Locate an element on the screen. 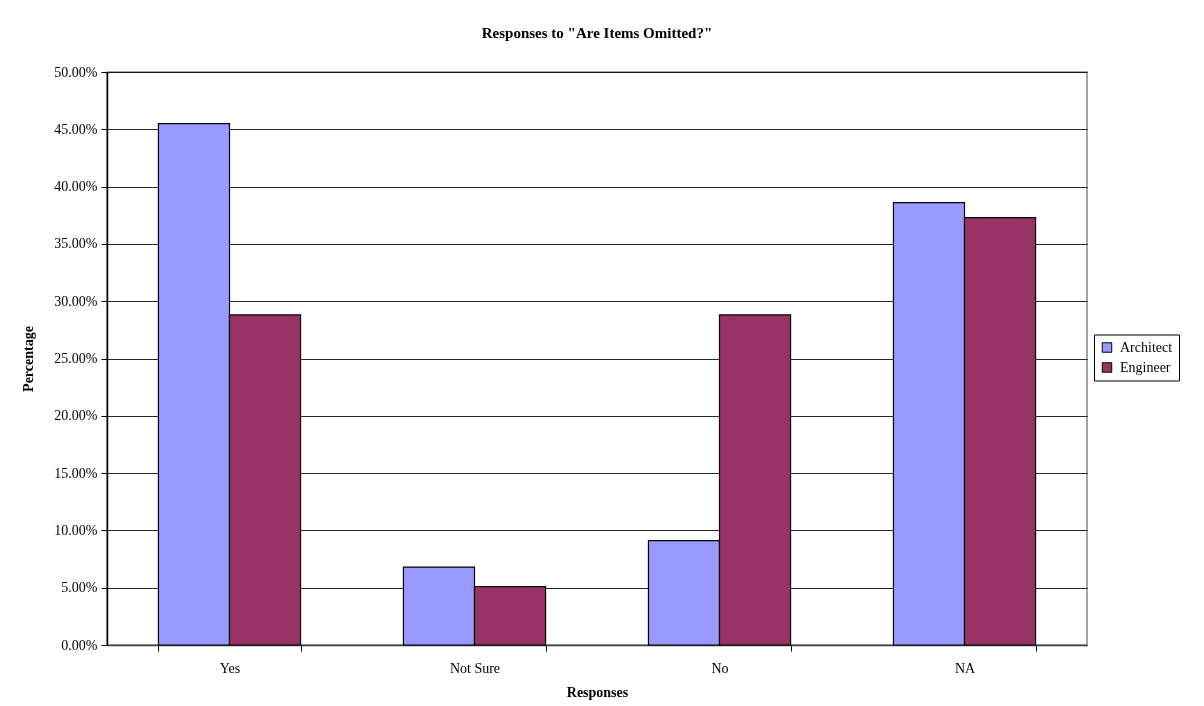 The width and height of the screenshot is (1204, 706). y-axis-title: Percentage is located at coordinates (29, 359).